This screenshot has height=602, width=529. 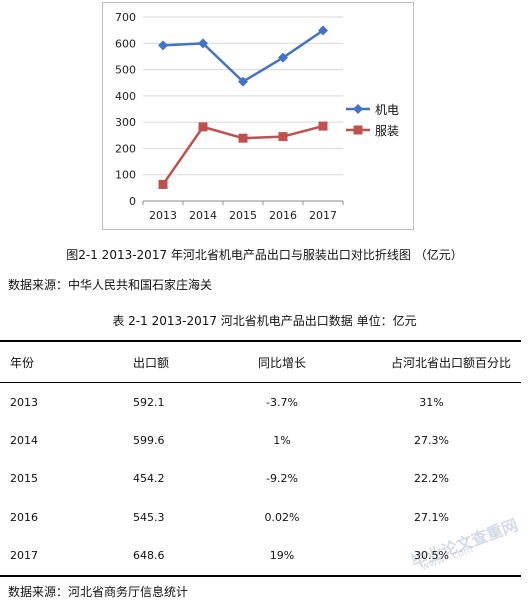 What do you see at coordinates (282, 361) in the screenshot?
I see `header-yoy-growth: 同比增长` at bounding box center [282, 361].